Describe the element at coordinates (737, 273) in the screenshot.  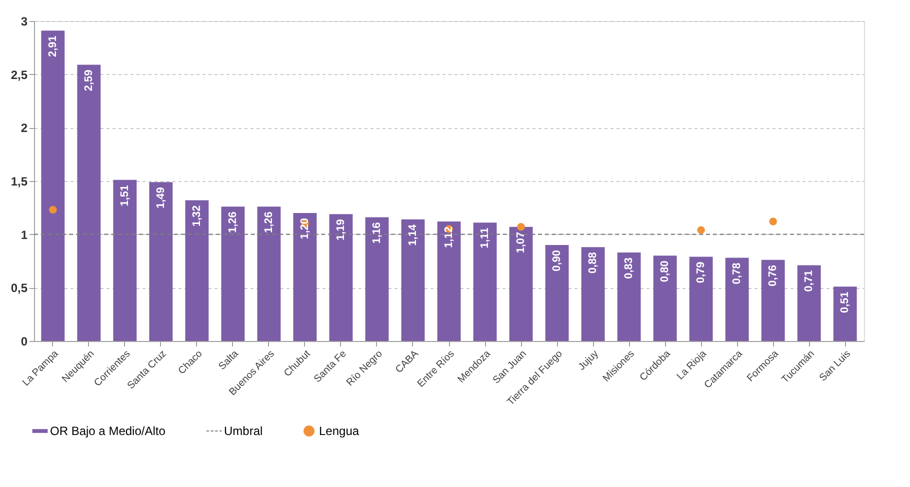
I see `data-label: 0,78` at that location.